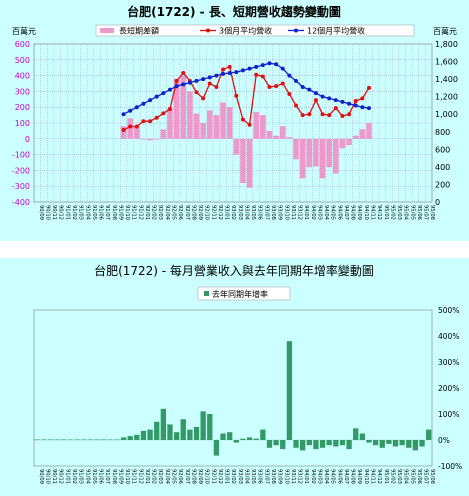 The width and height of the screenshot is (469, 496). What do you see at coordinates (353, 476) in the screenshot?
I see `chart2-x-tick: 94/08` at bounding box center [353, 476].